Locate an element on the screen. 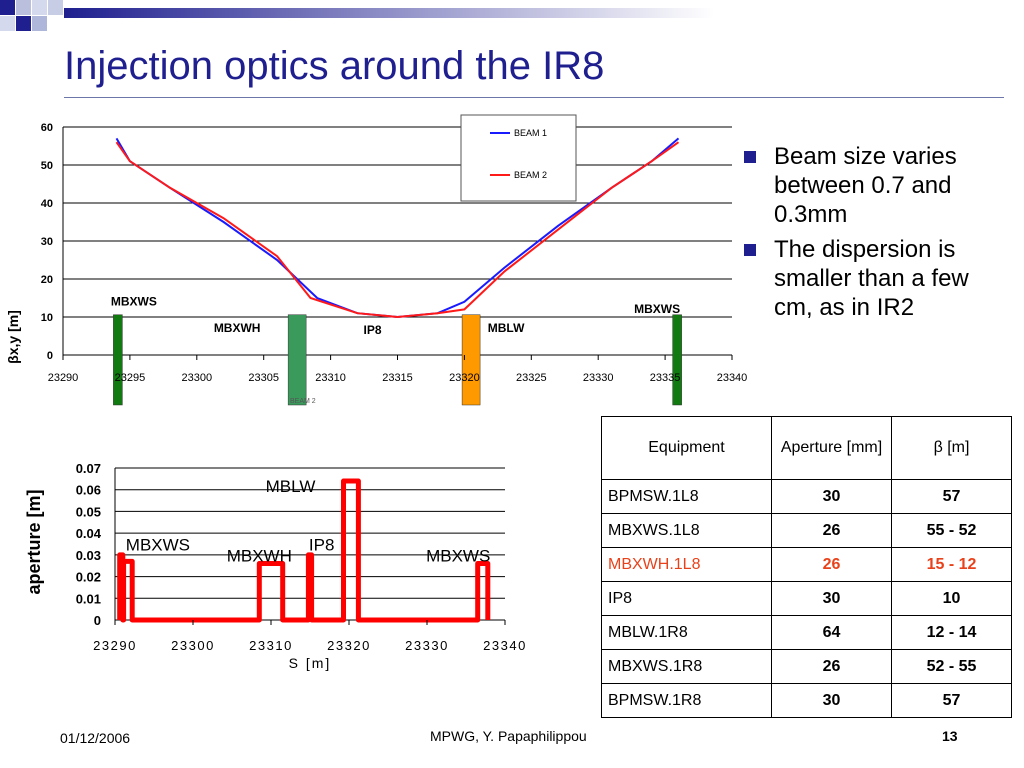 This screenshot has width=1024, height=768. beta-ytick-label: 60 is located at coordinates (47, 128).